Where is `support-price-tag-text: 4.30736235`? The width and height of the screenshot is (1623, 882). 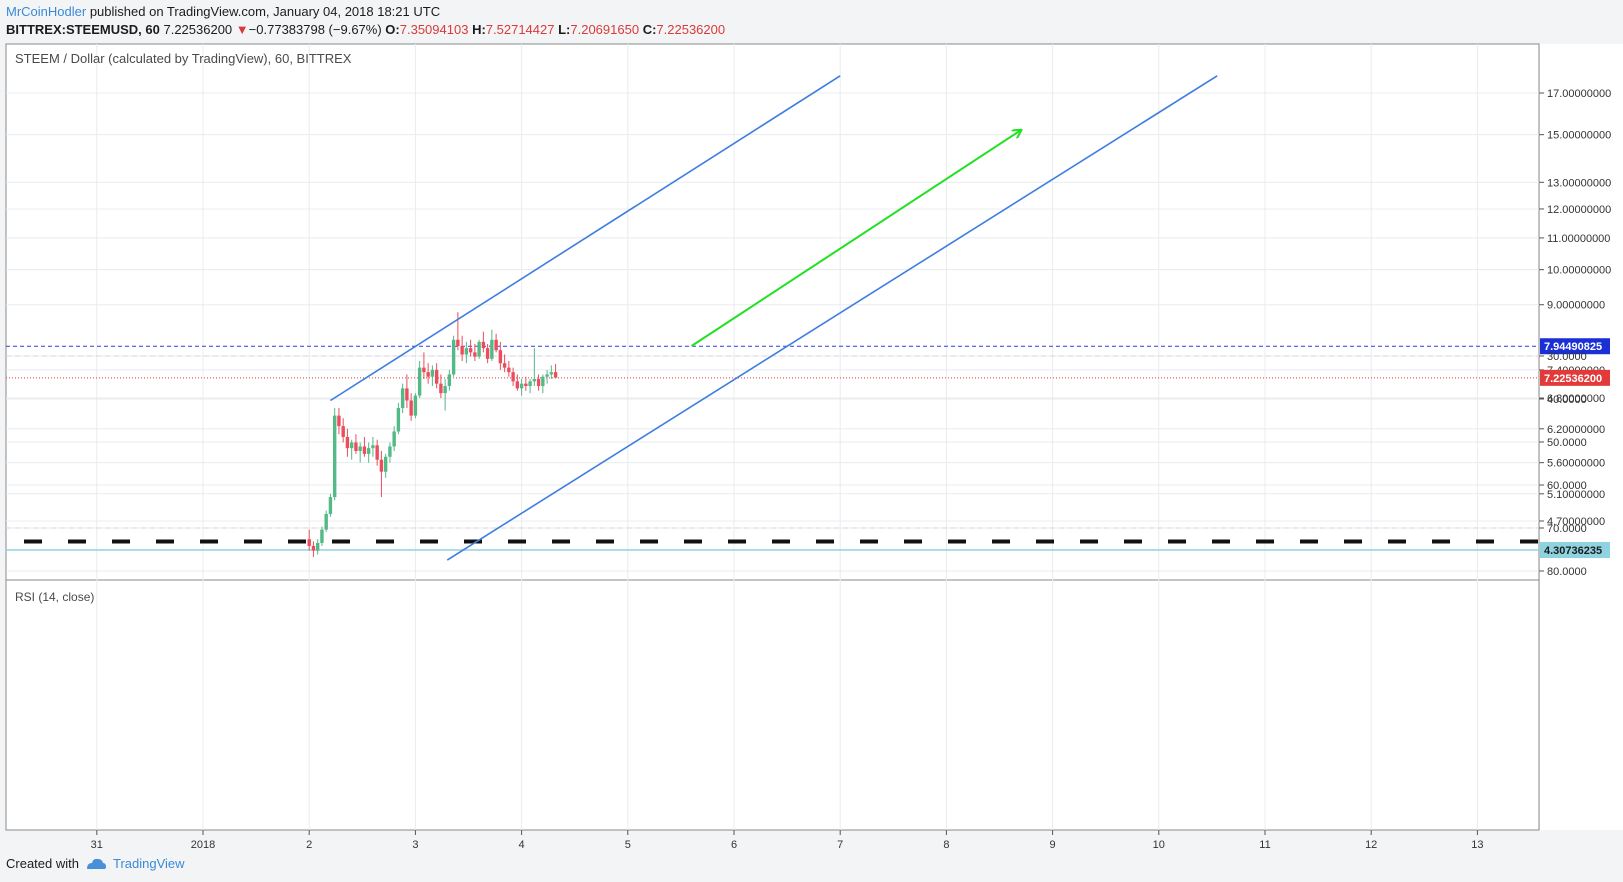
support-price-tag-text: 4.30736235 is located at coordinates (1573, 551).